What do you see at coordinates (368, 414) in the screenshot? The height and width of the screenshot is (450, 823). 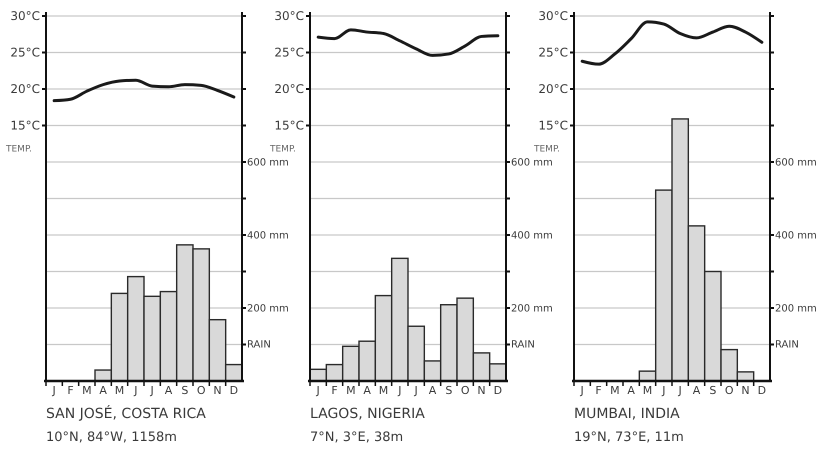 I see `text: LAGOS, NIGERIA` at bounding box center [368, 414].